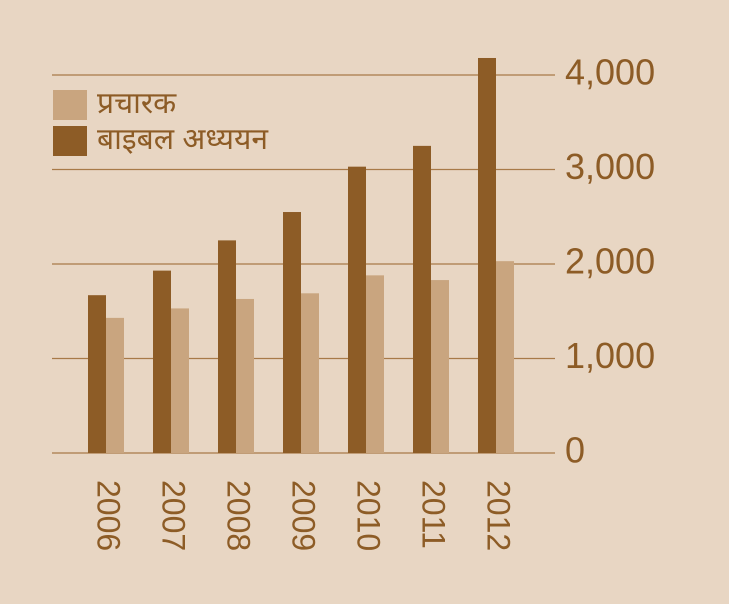 Image resolution: width=729 pixels, height=604 pixels. What do you see at coordinates (174, 515) in the screenshot?
I see `x-tick-label: 2007` at bounding box center [174, 515].